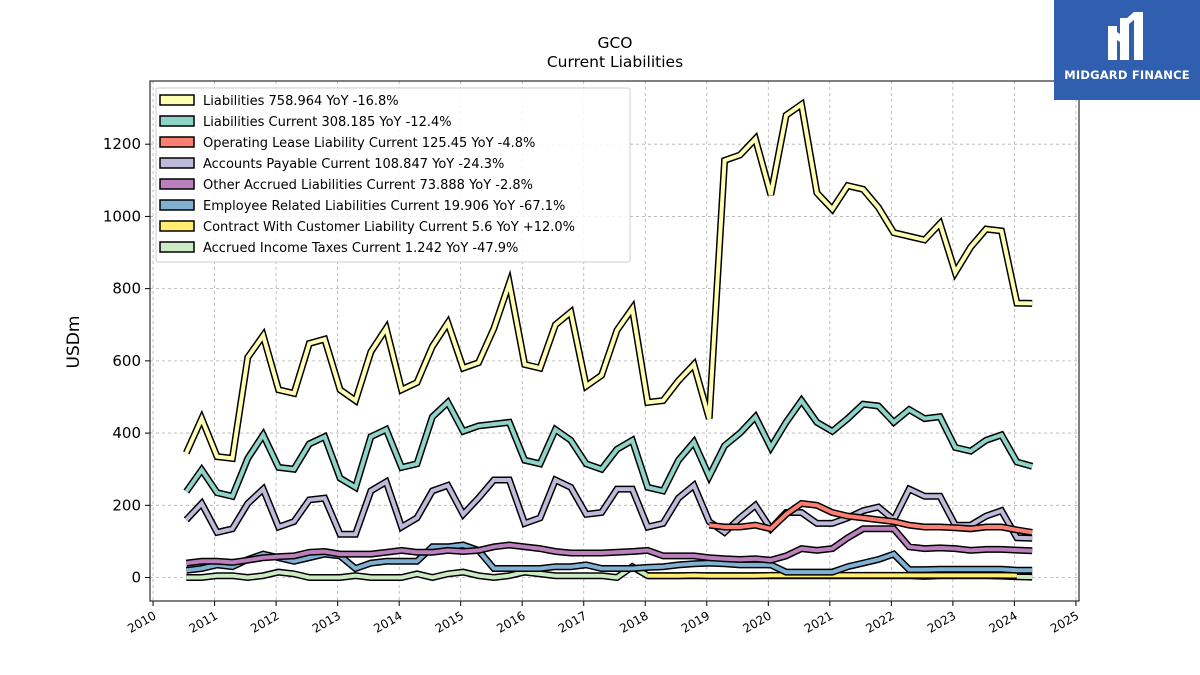 The height and width of the screenshot is (675, 1200). Describe the element at coordinates (126, 505) in the screenshot. I see `y-tick-label: 200` at that location.